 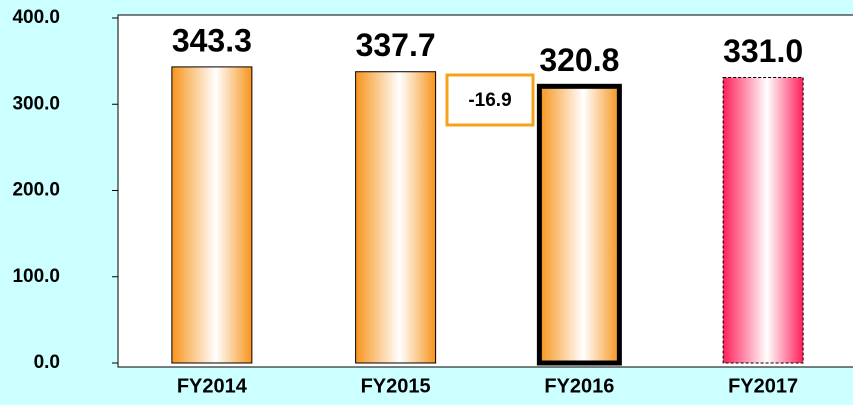 I want to click on y-tick-label: 300.0, so click(x=36, y=103).